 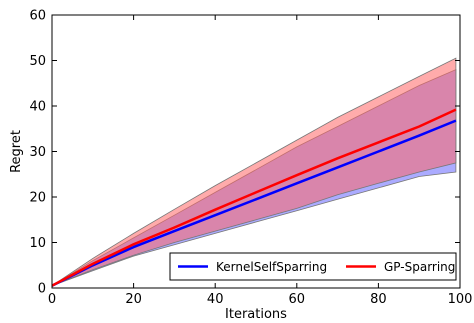 What do you see at coordinates (52, 299) in the screenshot?
I see `x-tick-label: 0` at bounding box center [52, 299].